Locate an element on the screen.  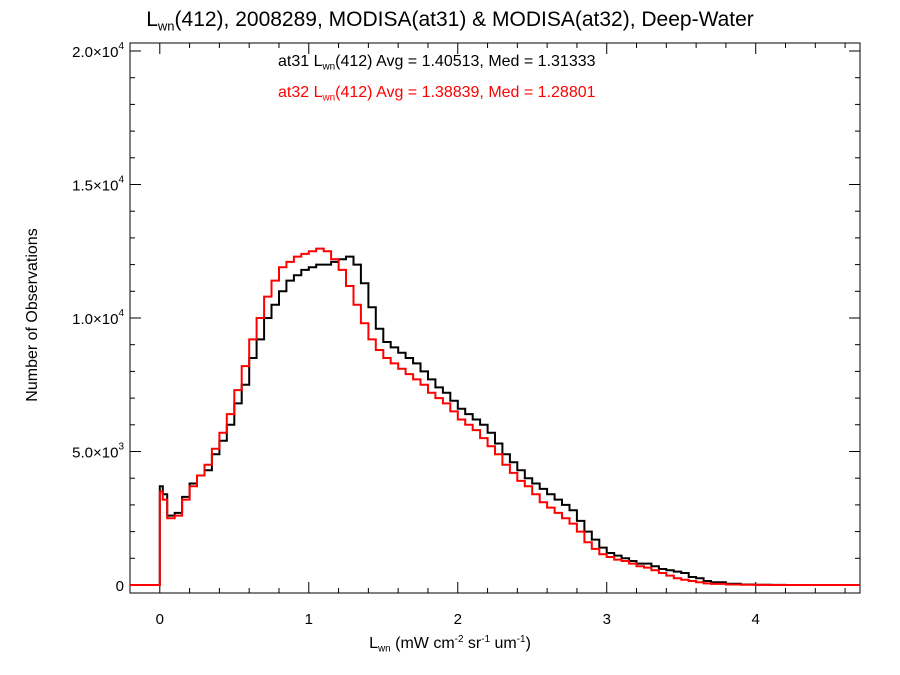
y-tick-label: 5.0×10³ is located at coordinates (98, 451).